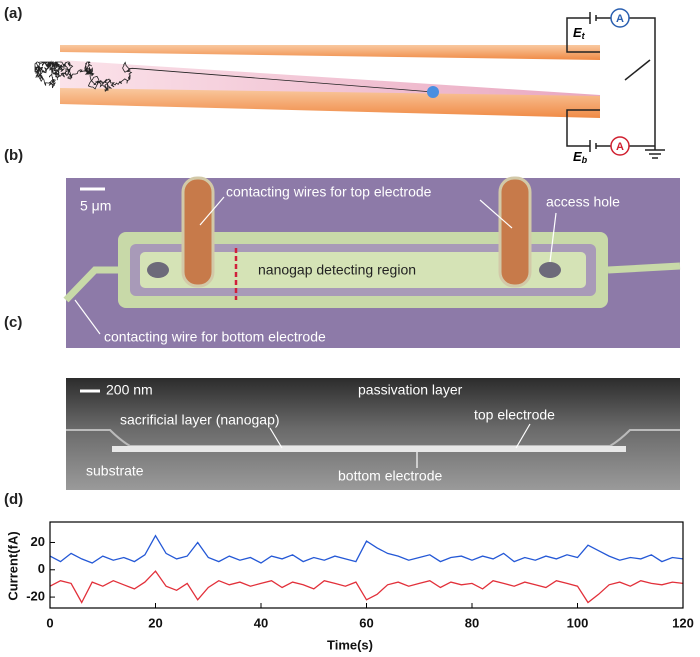  I want to click on annotation: nanogap detecting region, so click(337, 270).